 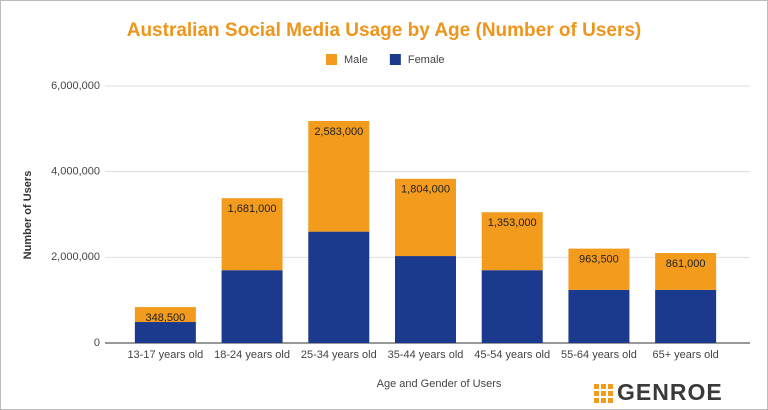 What do you see at coordinates (599, 355) in the screenshot?
I see `x-tick-label: 55-64 years old` at bounding box center [599, 355].